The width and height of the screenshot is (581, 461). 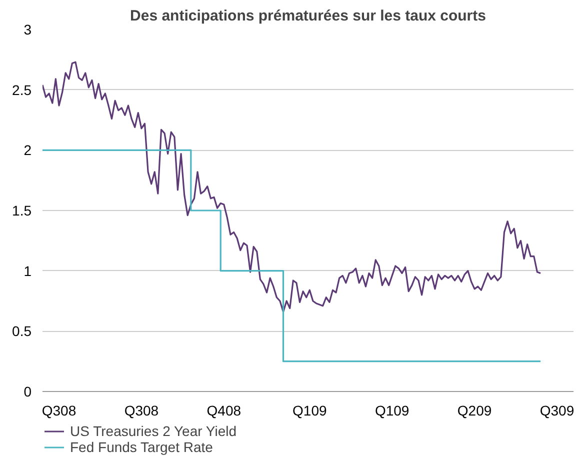 What do you see at coordinates (141, 447) in the screenshot?
I see `legend-label: Fed Funds Target Rate` at bounding box center [141, 447].